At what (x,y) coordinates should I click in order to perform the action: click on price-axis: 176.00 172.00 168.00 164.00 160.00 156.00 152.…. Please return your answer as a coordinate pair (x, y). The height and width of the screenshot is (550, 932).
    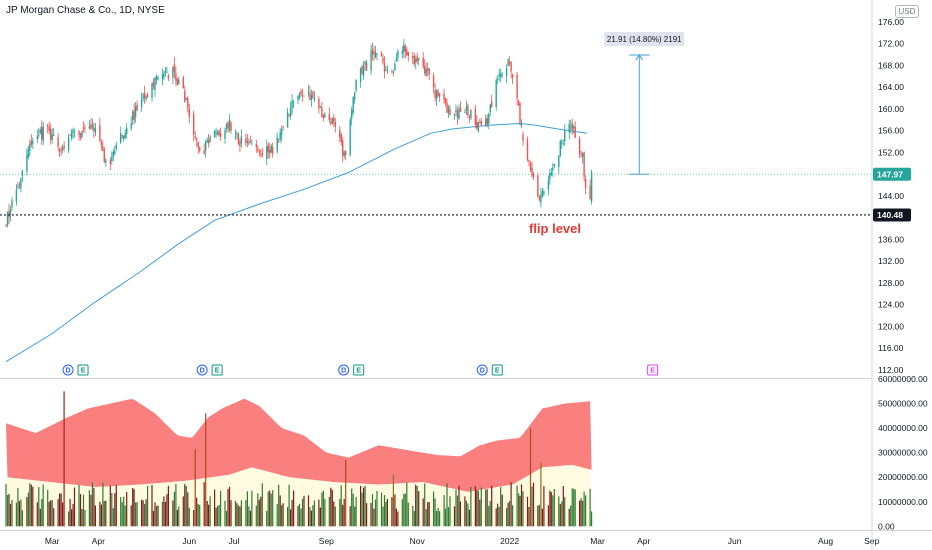
    Looking at the image, I should click on (891, 196).